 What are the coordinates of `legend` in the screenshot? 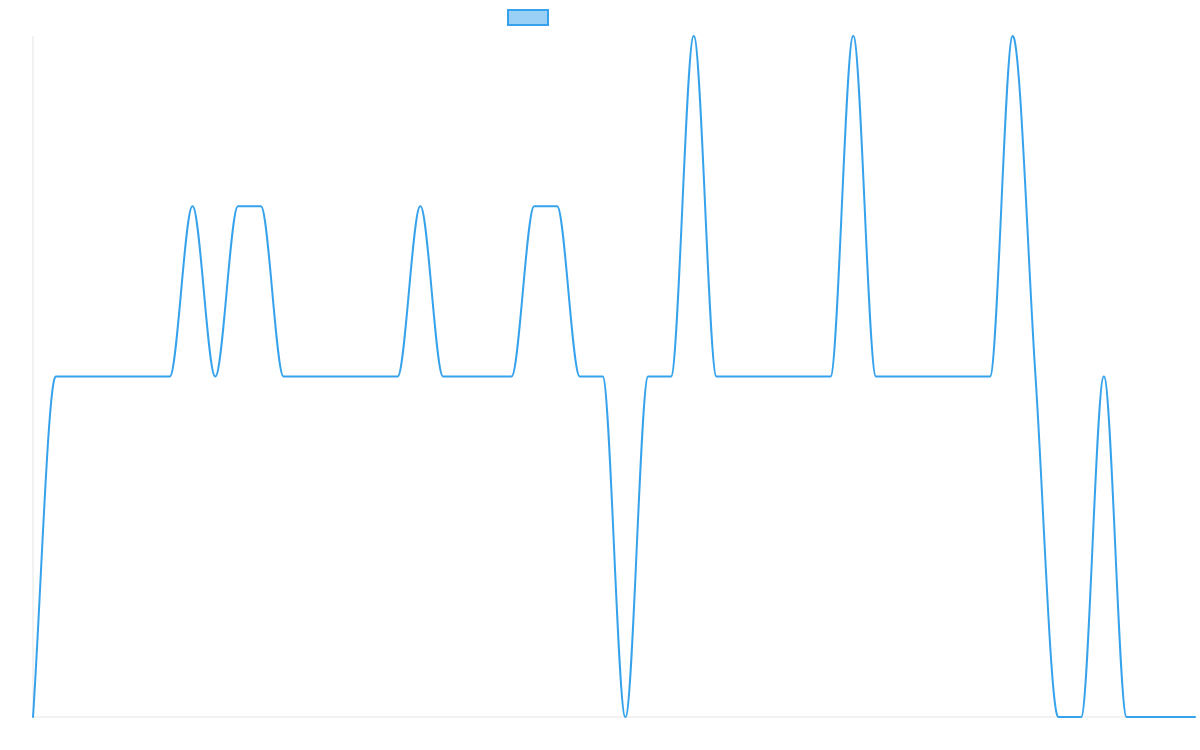 It's located at (528, 17).